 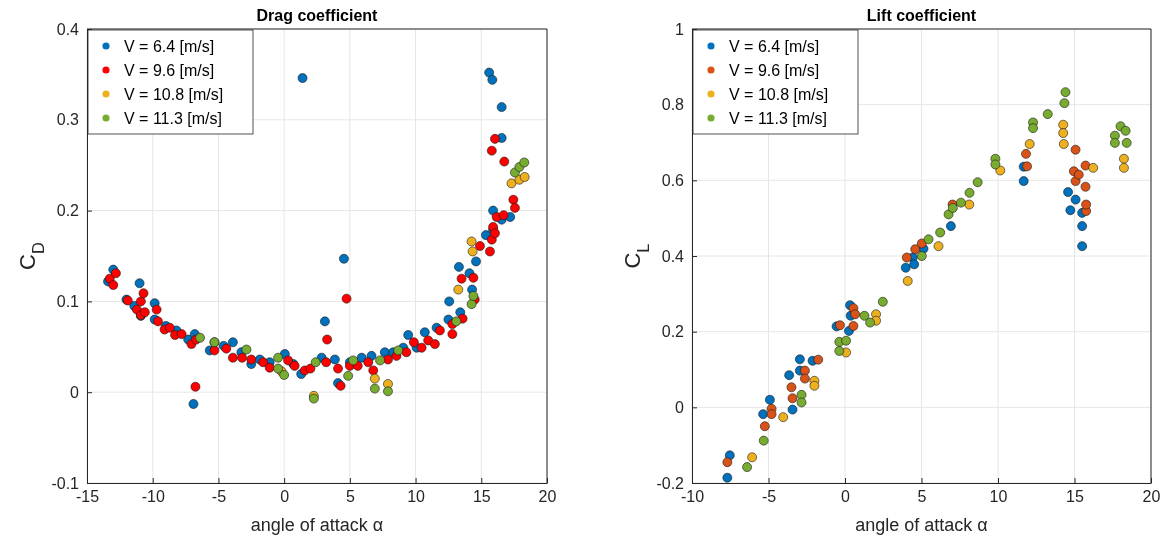 What do you see at coordinates (68, 302) in the screenshot?
I see `y-tick-label: 0.1` at bounding box center [68, 302].